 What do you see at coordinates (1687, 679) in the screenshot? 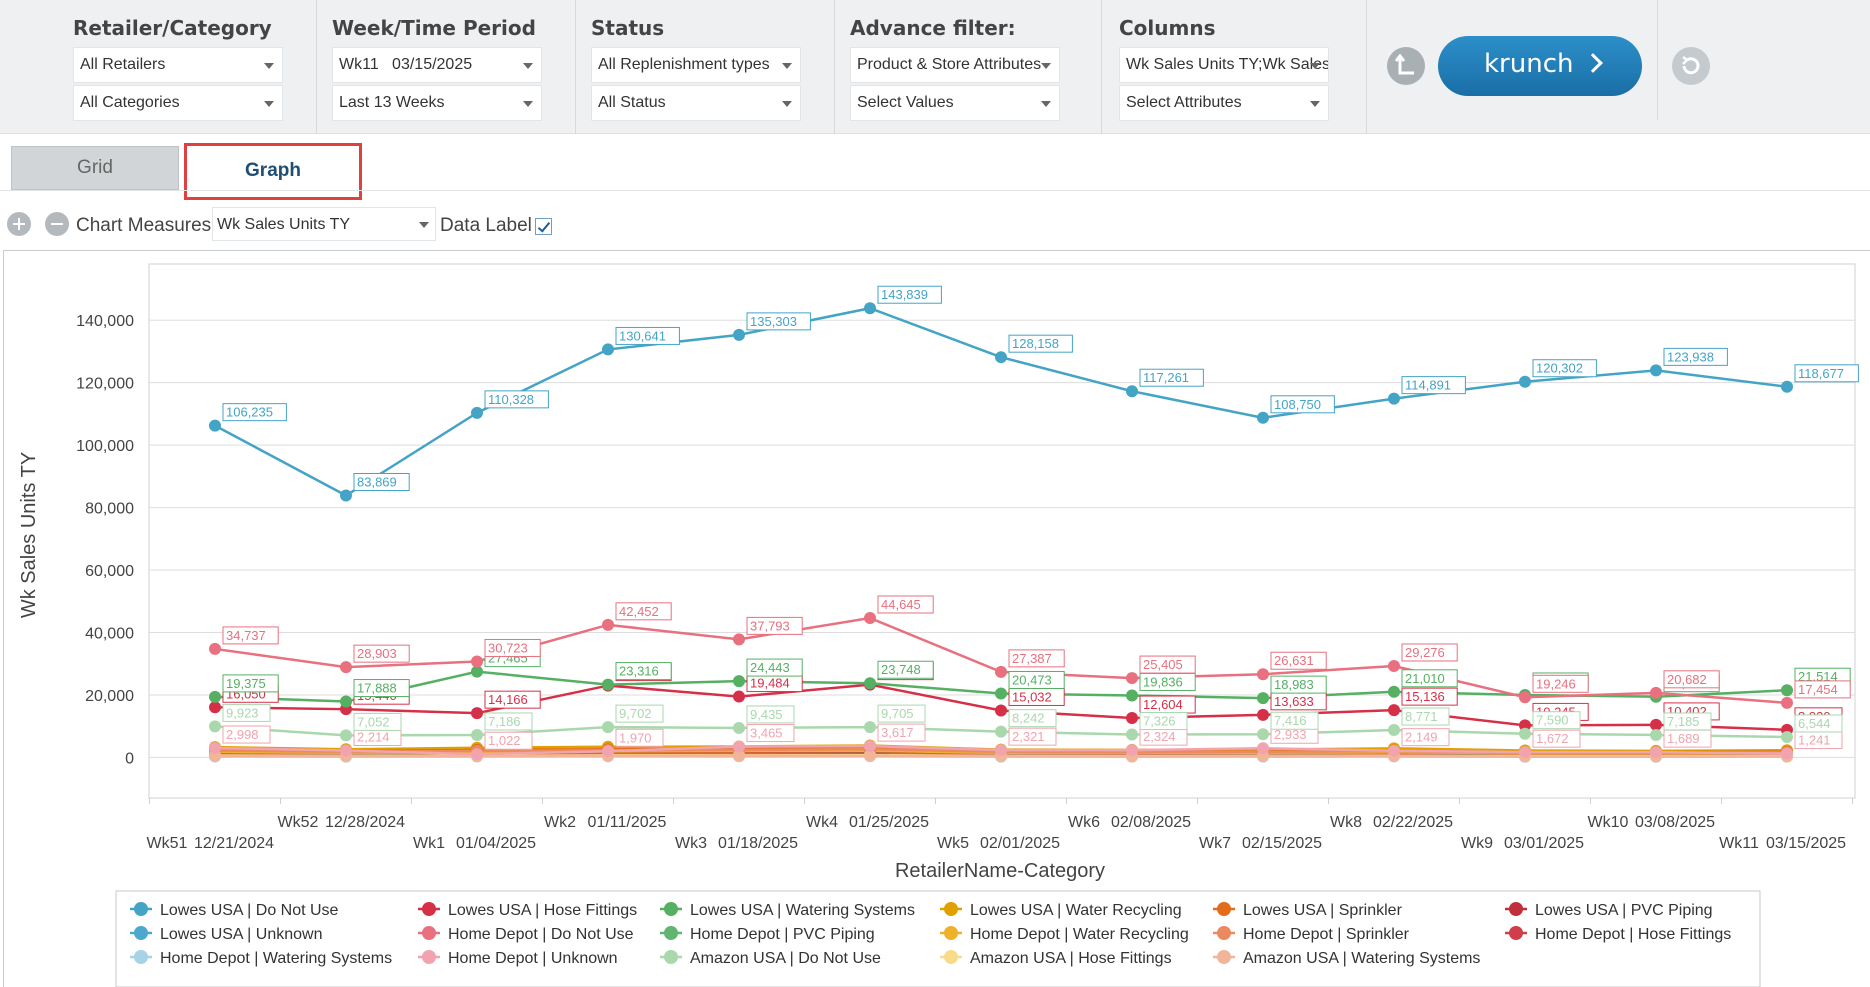
I see `data-label: 20,682` at bounding box center [1687, 679].